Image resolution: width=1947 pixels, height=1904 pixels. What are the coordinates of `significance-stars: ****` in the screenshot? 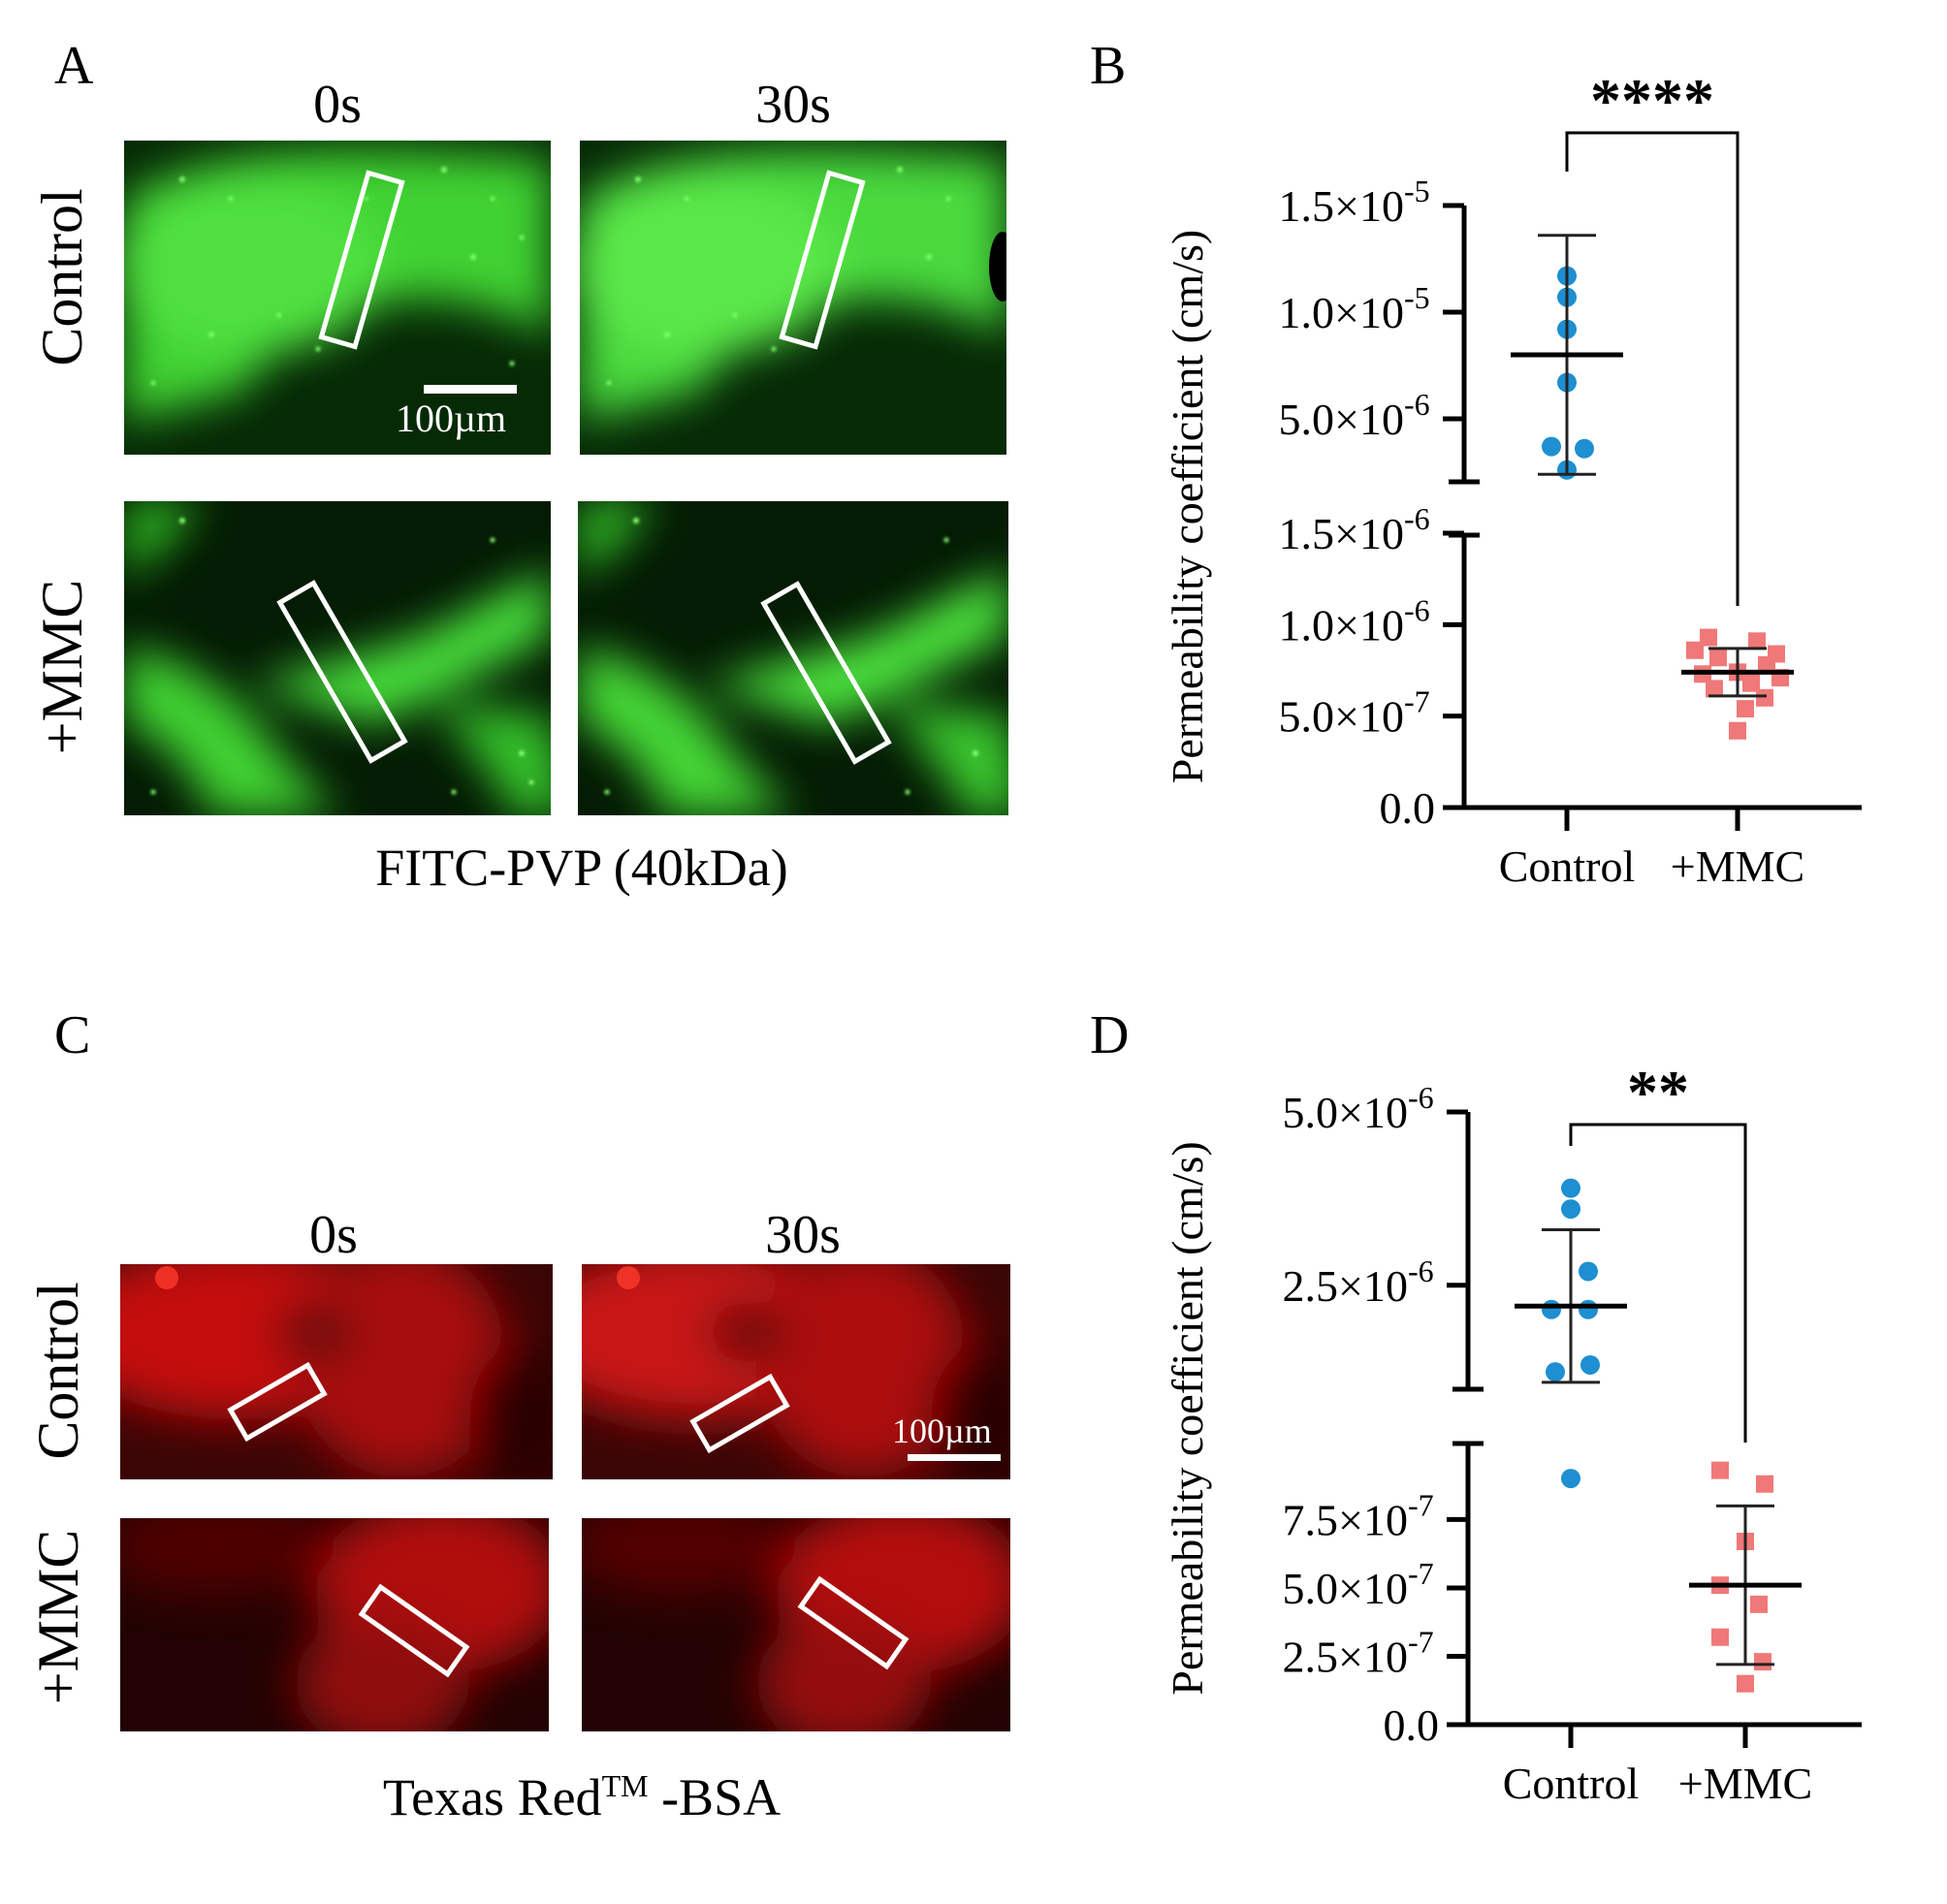 It's located at (1652, 100).